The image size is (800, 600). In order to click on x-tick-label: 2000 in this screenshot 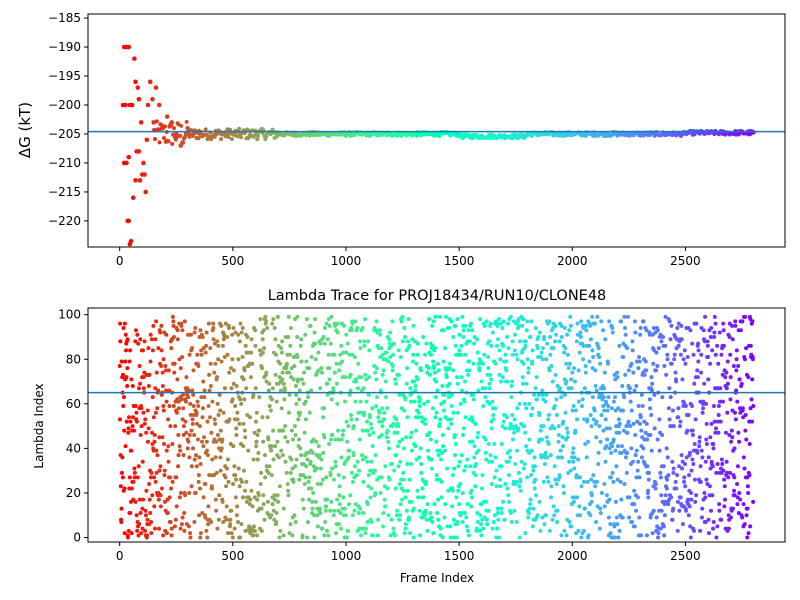, I will do `click(572, 556)`.